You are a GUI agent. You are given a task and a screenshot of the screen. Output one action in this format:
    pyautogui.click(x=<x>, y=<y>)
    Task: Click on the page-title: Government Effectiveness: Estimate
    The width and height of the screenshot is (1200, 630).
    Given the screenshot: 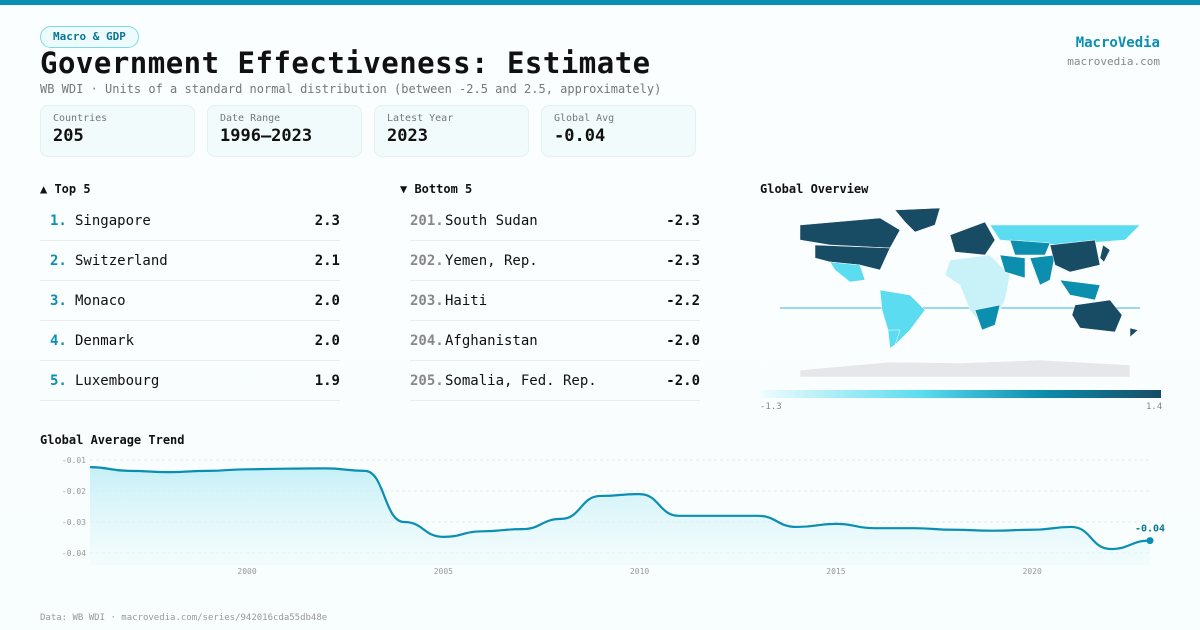 What is the action you would take?
    pyautogui.click(x=345, y=63)
    